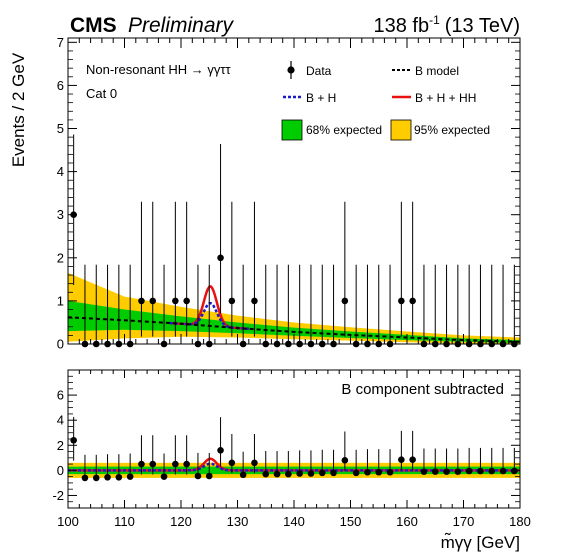 The height and width of the screenshot is (560, 580). I want to click on x-tick-label: 110, so click(124, 521).